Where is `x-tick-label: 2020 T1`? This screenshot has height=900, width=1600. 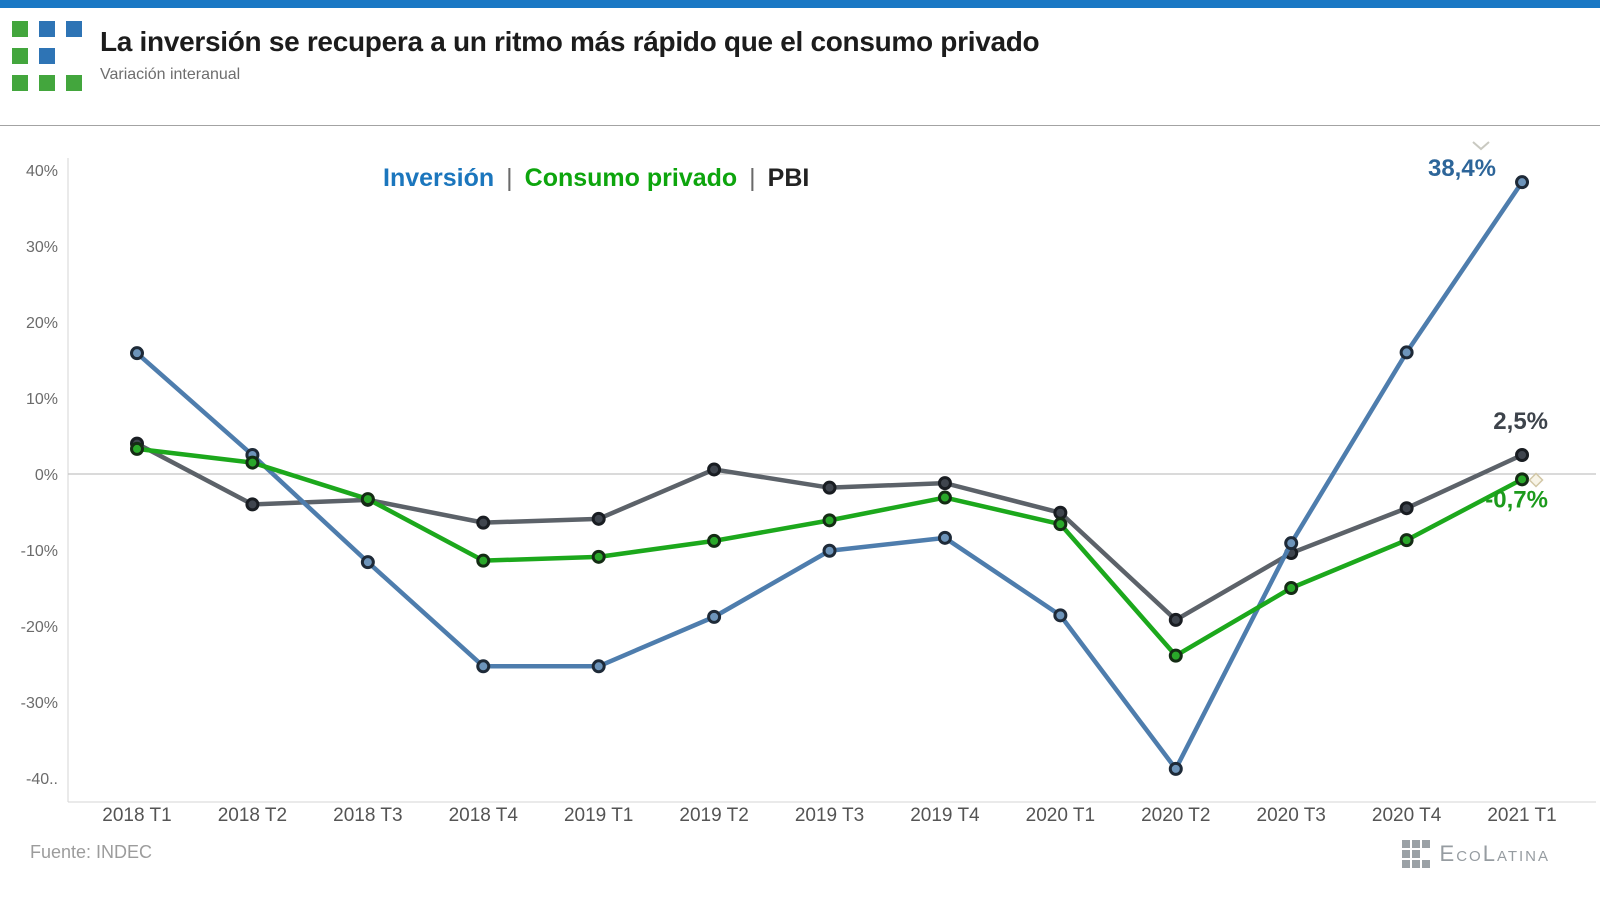 x-tick-label: 2020 T1 is located at coordinates (1060, 815).